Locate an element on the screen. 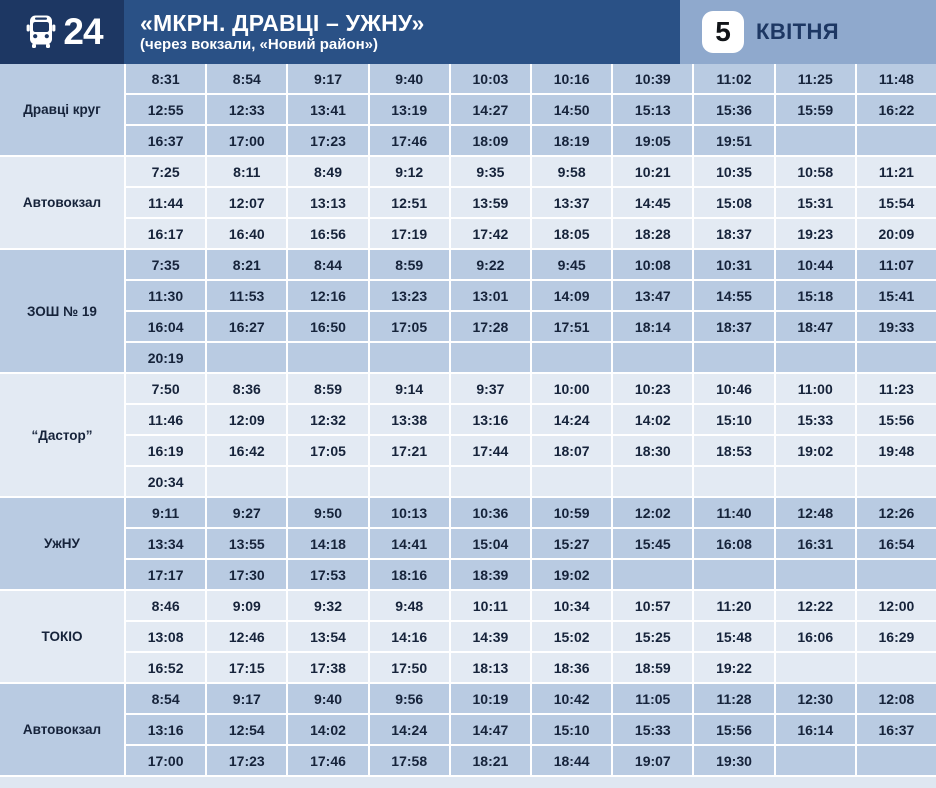 The height and width of the screenshot is (788, 936). departure-cell: 18:05 is located at coordinates (571, 234).